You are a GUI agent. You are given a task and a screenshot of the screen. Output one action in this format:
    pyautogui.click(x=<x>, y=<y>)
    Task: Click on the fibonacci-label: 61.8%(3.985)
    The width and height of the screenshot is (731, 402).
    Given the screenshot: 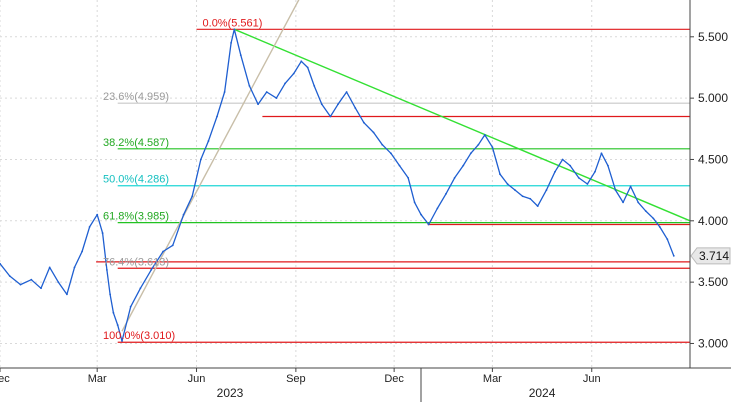 What is the action you would take?
    pyautogui.click(x=136, y=217)
    